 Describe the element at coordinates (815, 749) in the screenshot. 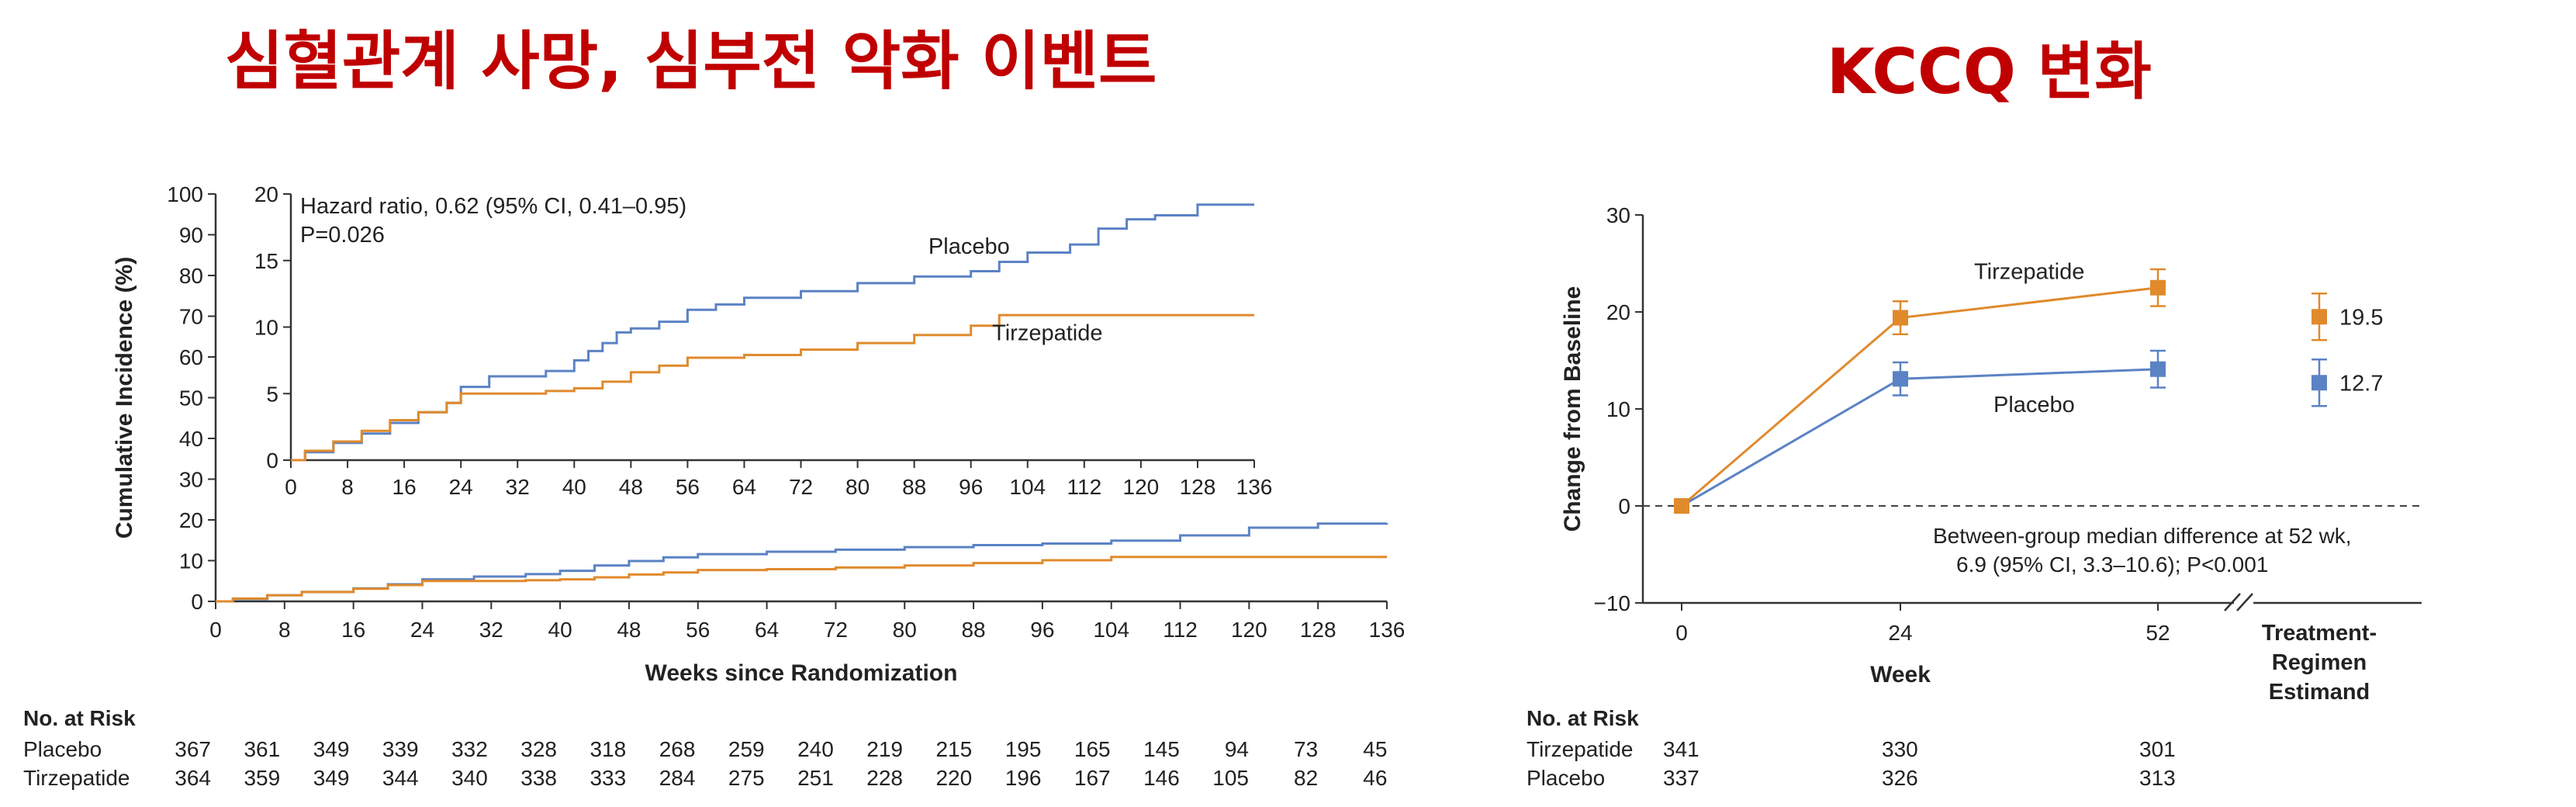

I see `risk-table-1-cell: 240` at that location.